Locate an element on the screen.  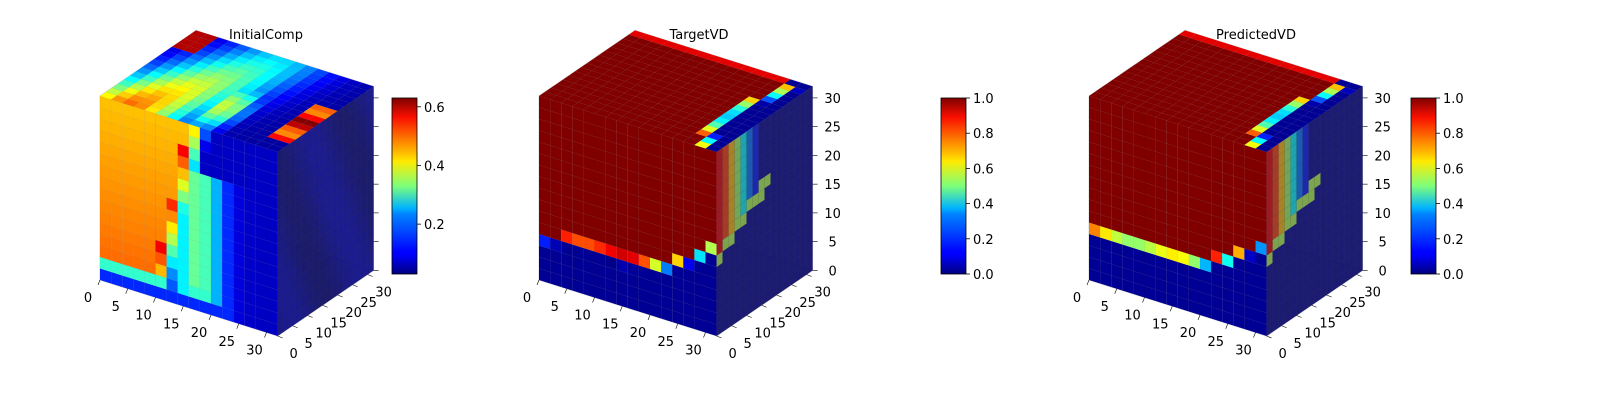
z-tick-label: 5 is located at coordinates (1382, 243).